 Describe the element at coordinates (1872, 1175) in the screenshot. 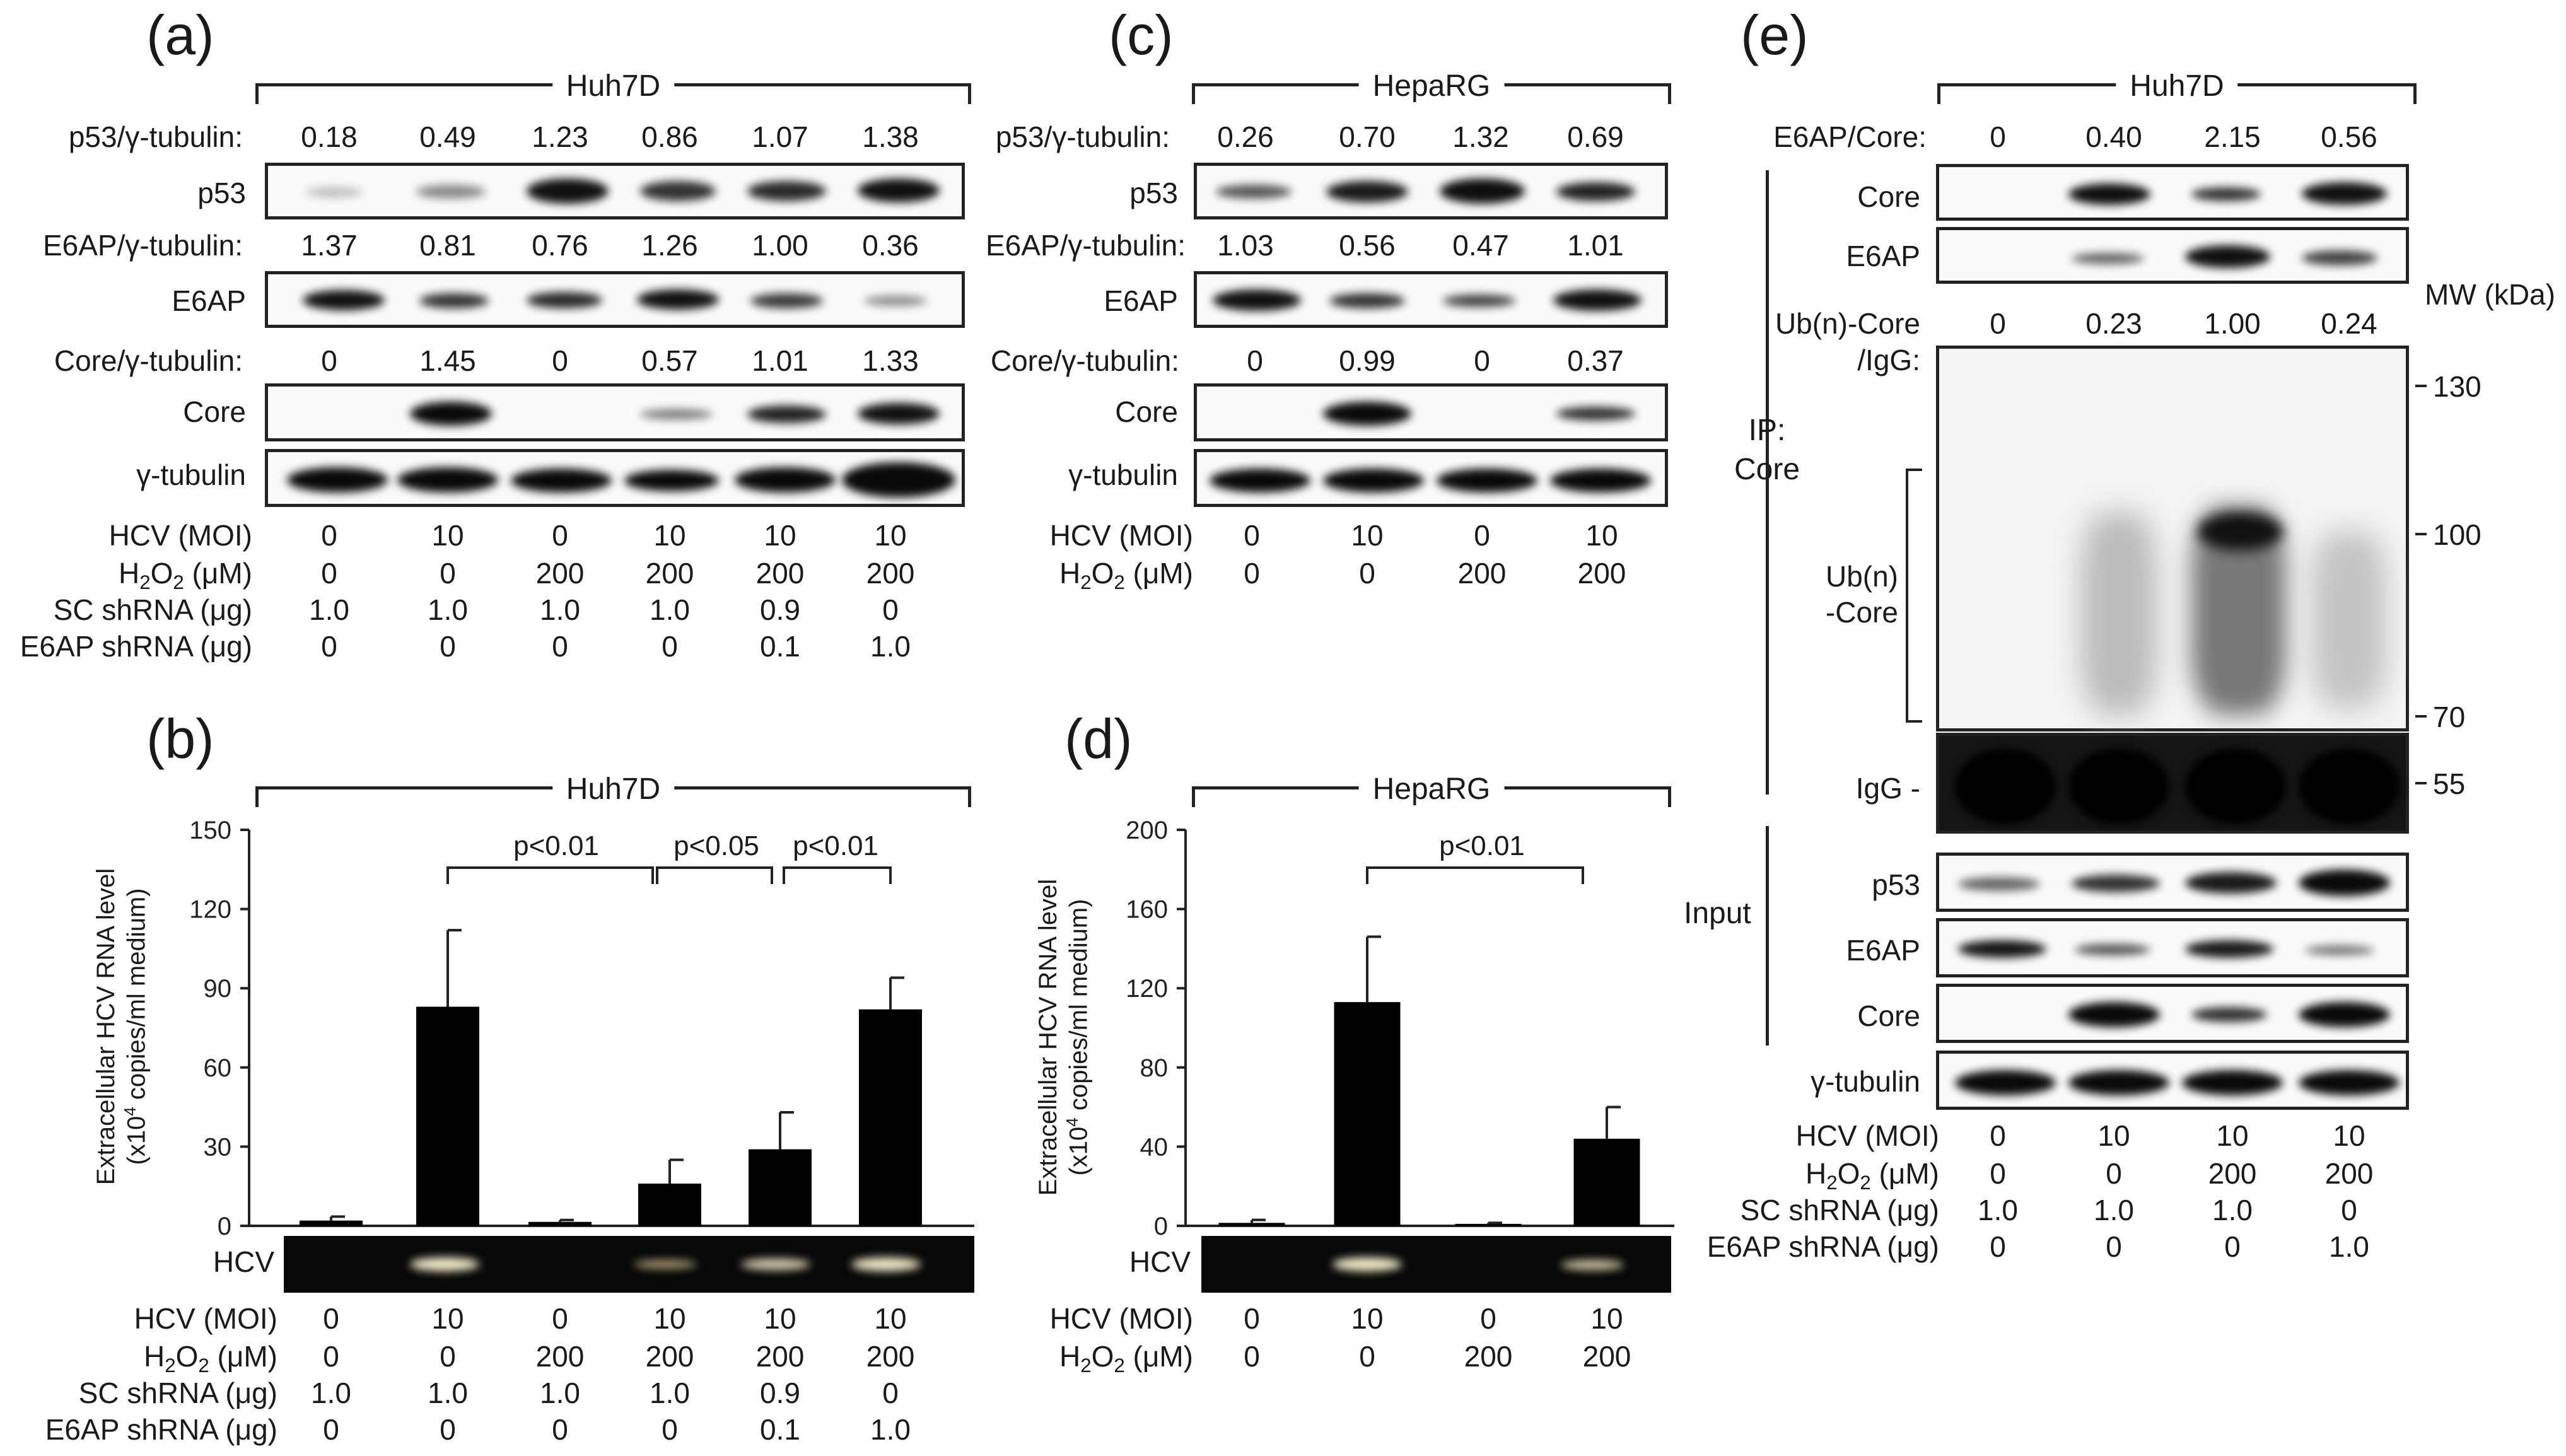

I see `e-cond-label-h2o2: H2O2 (μM)` at that location.